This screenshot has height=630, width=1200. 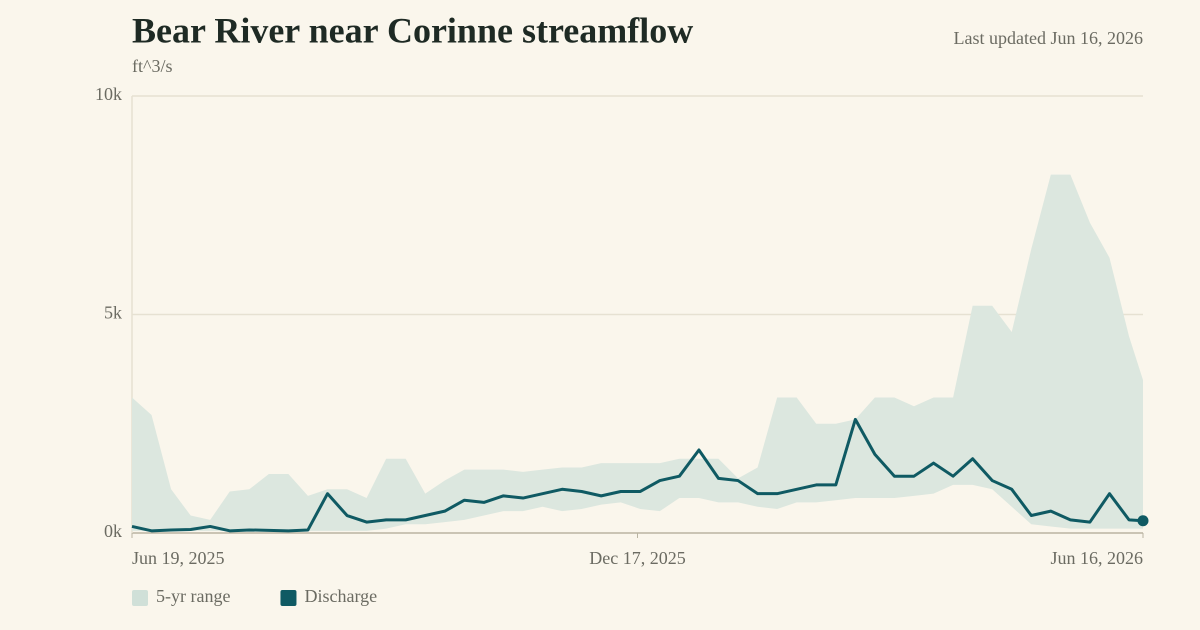 I want to click on legend-label: 5-yr range, so click(x=193, y=596).